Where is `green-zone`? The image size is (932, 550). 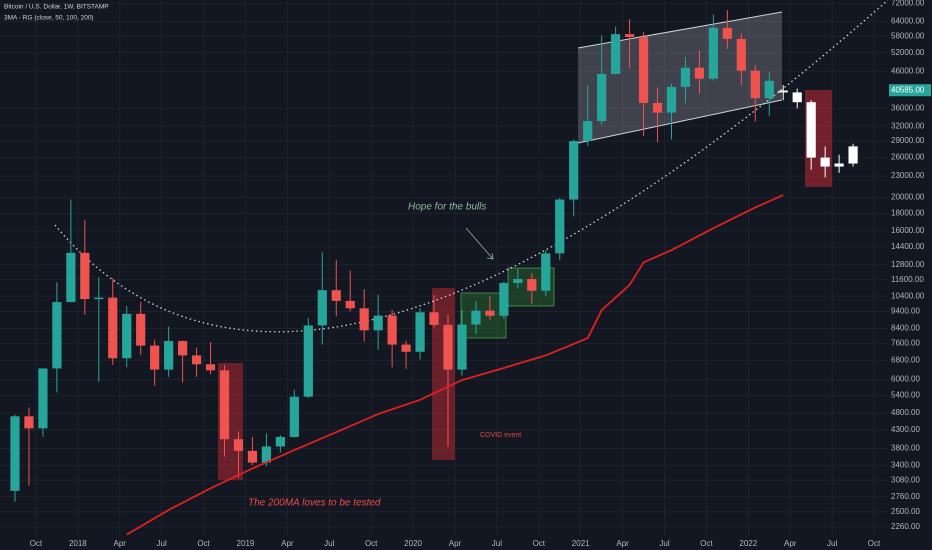 green-zone is located at coordinates (483, 315).